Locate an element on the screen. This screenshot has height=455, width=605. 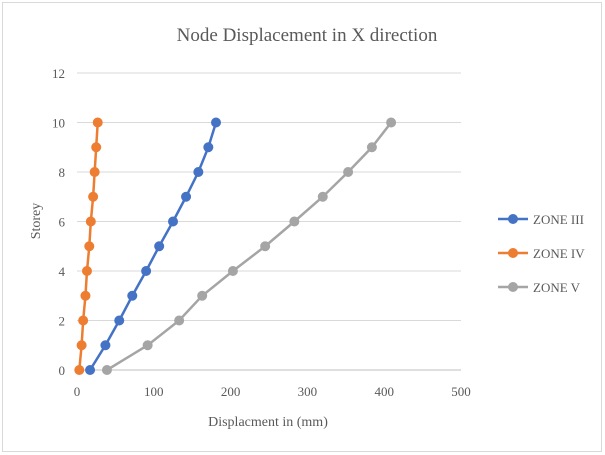
y-tick-label: 6 is located at coordinates (62, 222).